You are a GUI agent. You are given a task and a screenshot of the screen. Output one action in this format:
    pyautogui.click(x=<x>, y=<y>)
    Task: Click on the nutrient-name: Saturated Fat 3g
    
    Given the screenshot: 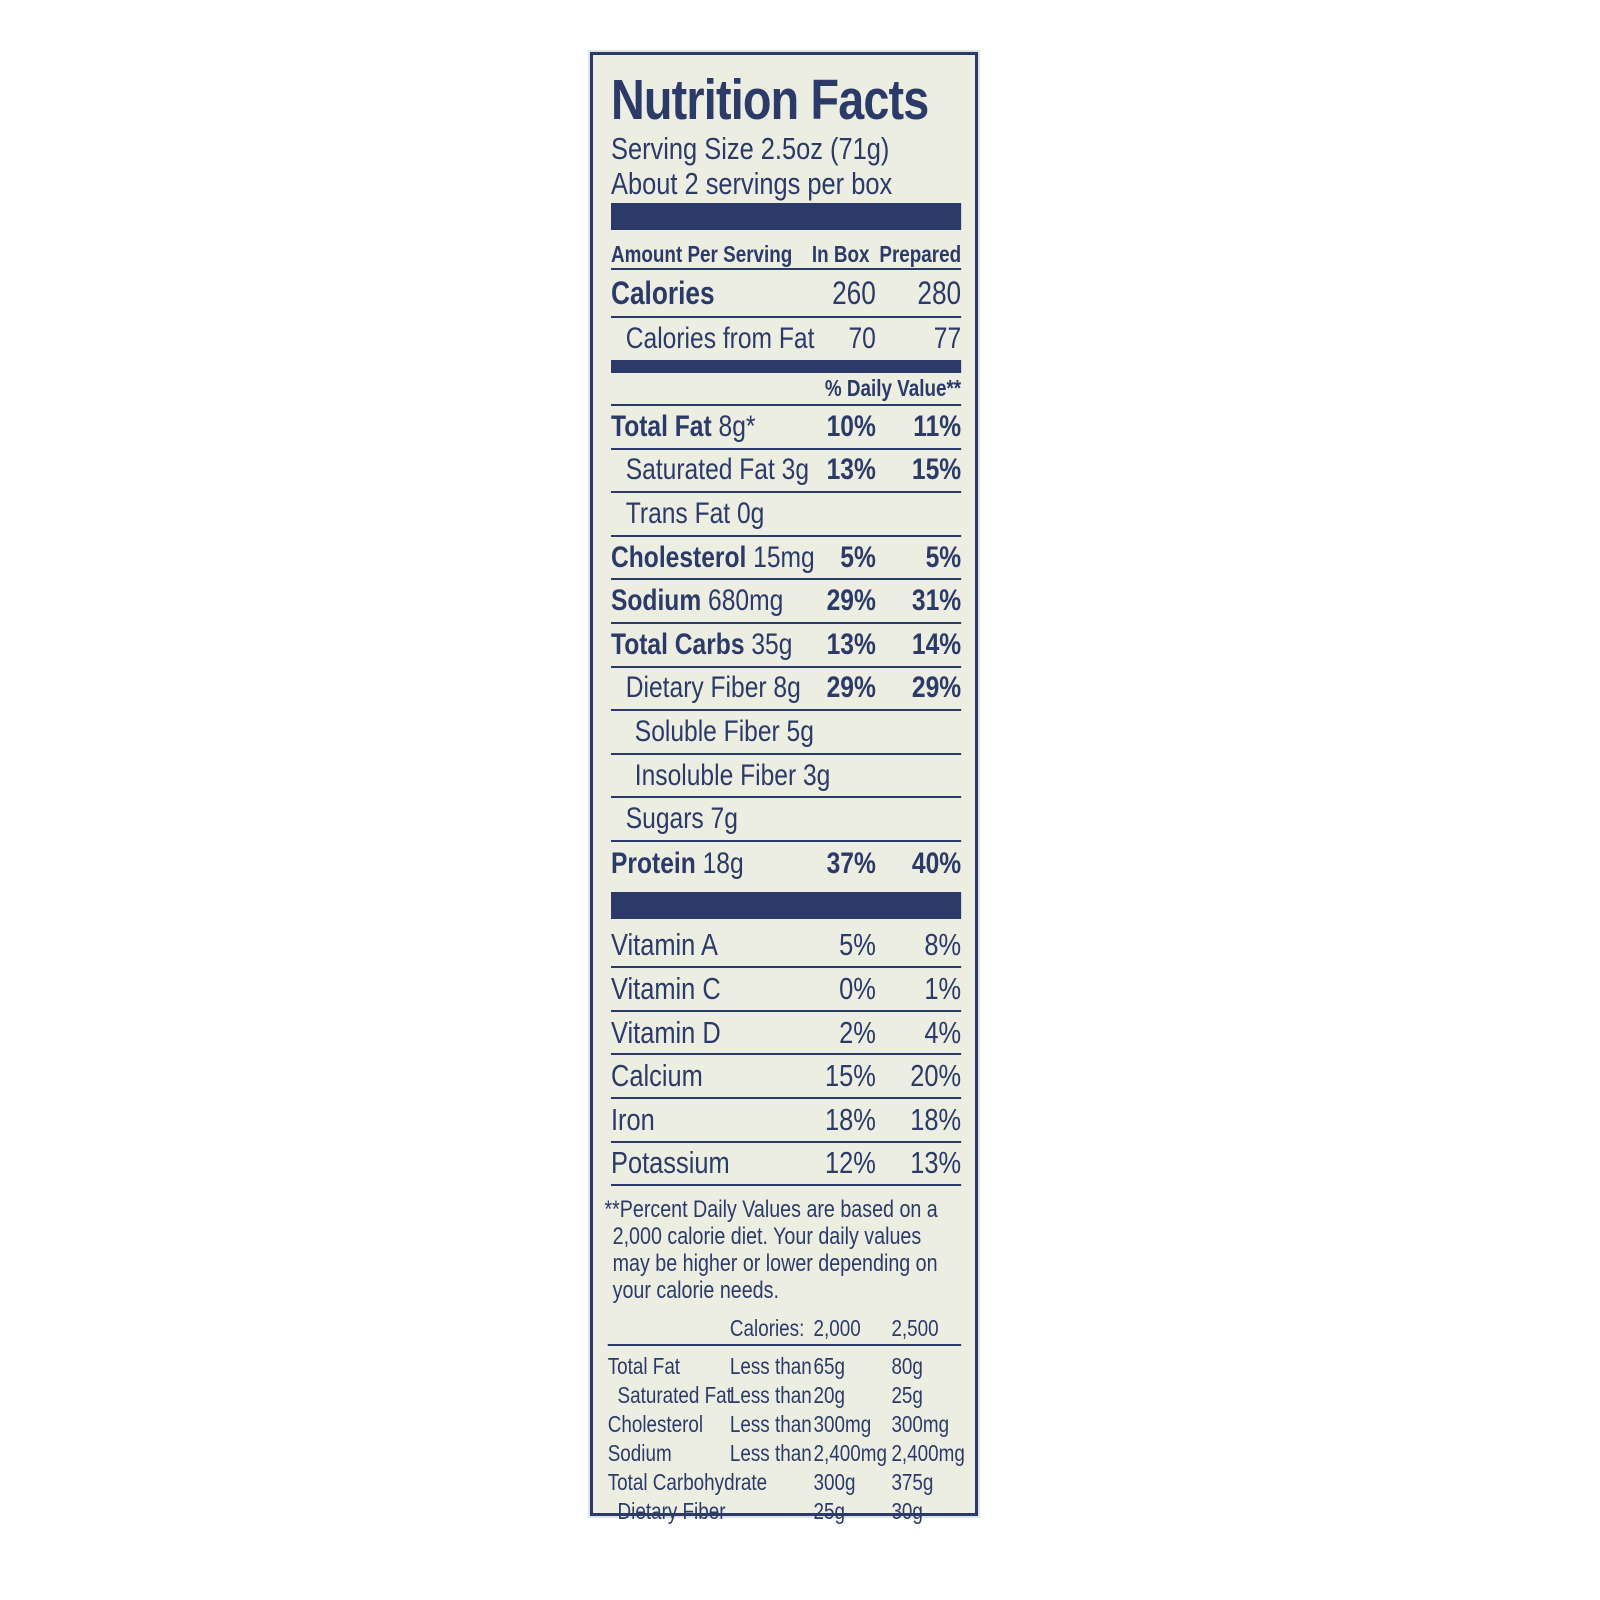 What is the action you would take?
    pyautogui.click(x=717, y=470)
    